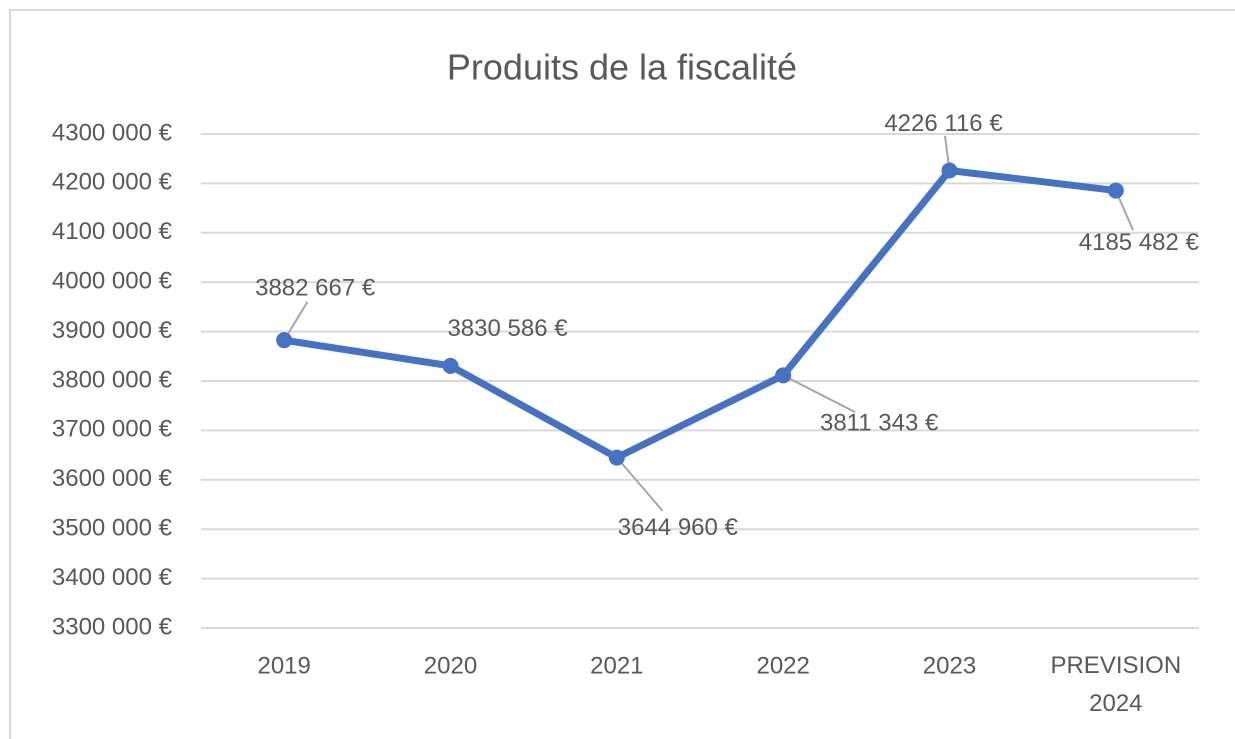 The height and width of the screenshot is (739, 1235). I want to click on y-tick-label: 3600 000 €, so click(112, 478).